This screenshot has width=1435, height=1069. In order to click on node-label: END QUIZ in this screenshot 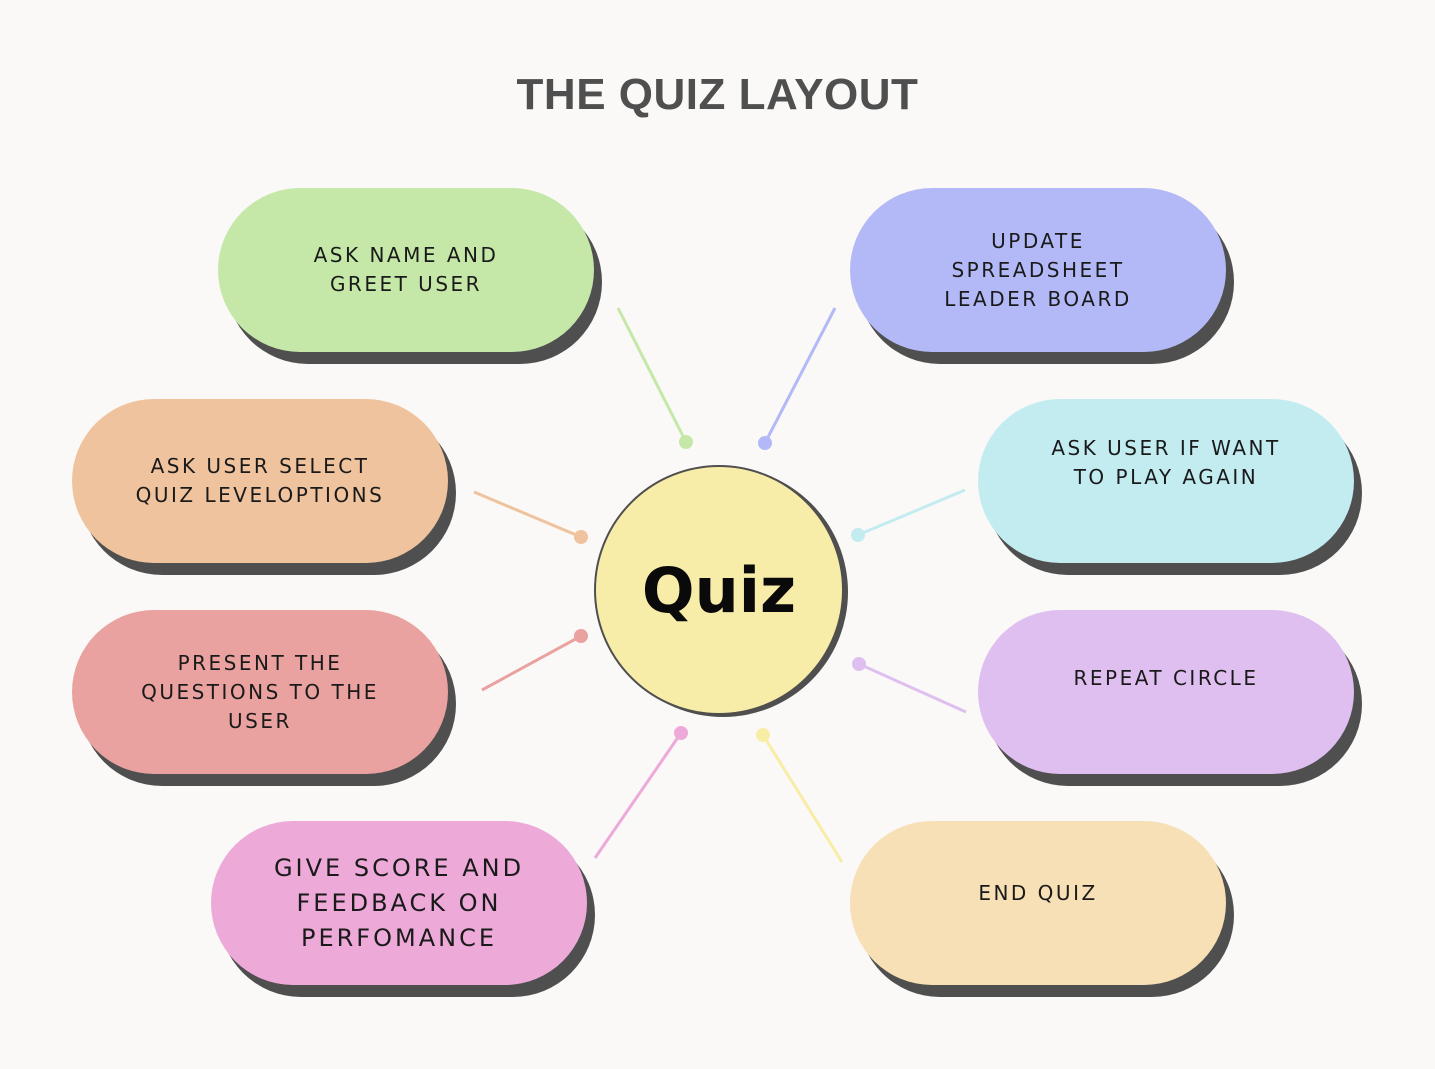, I will do `click(1038, 892)`.